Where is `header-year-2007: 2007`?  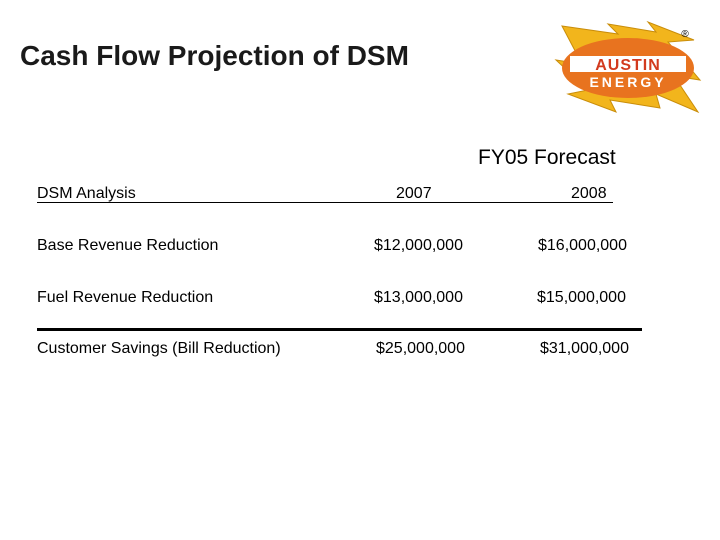 header-year-2007: 2007 is located at coordinates (414, 193).